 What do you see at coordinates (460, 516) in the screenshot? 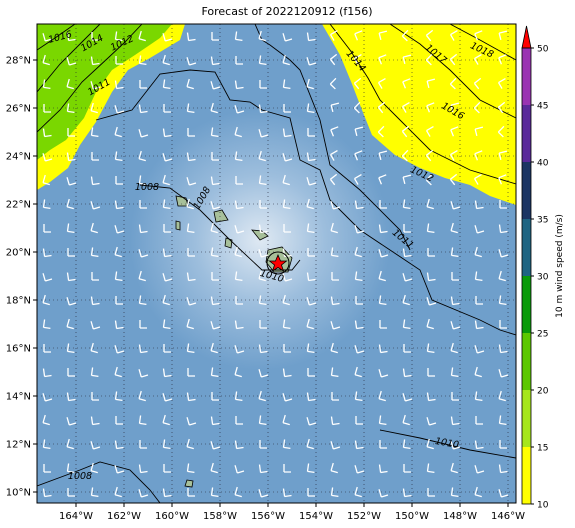
I see `x-tick-label: 148°W` at bounding box center [460, 516].